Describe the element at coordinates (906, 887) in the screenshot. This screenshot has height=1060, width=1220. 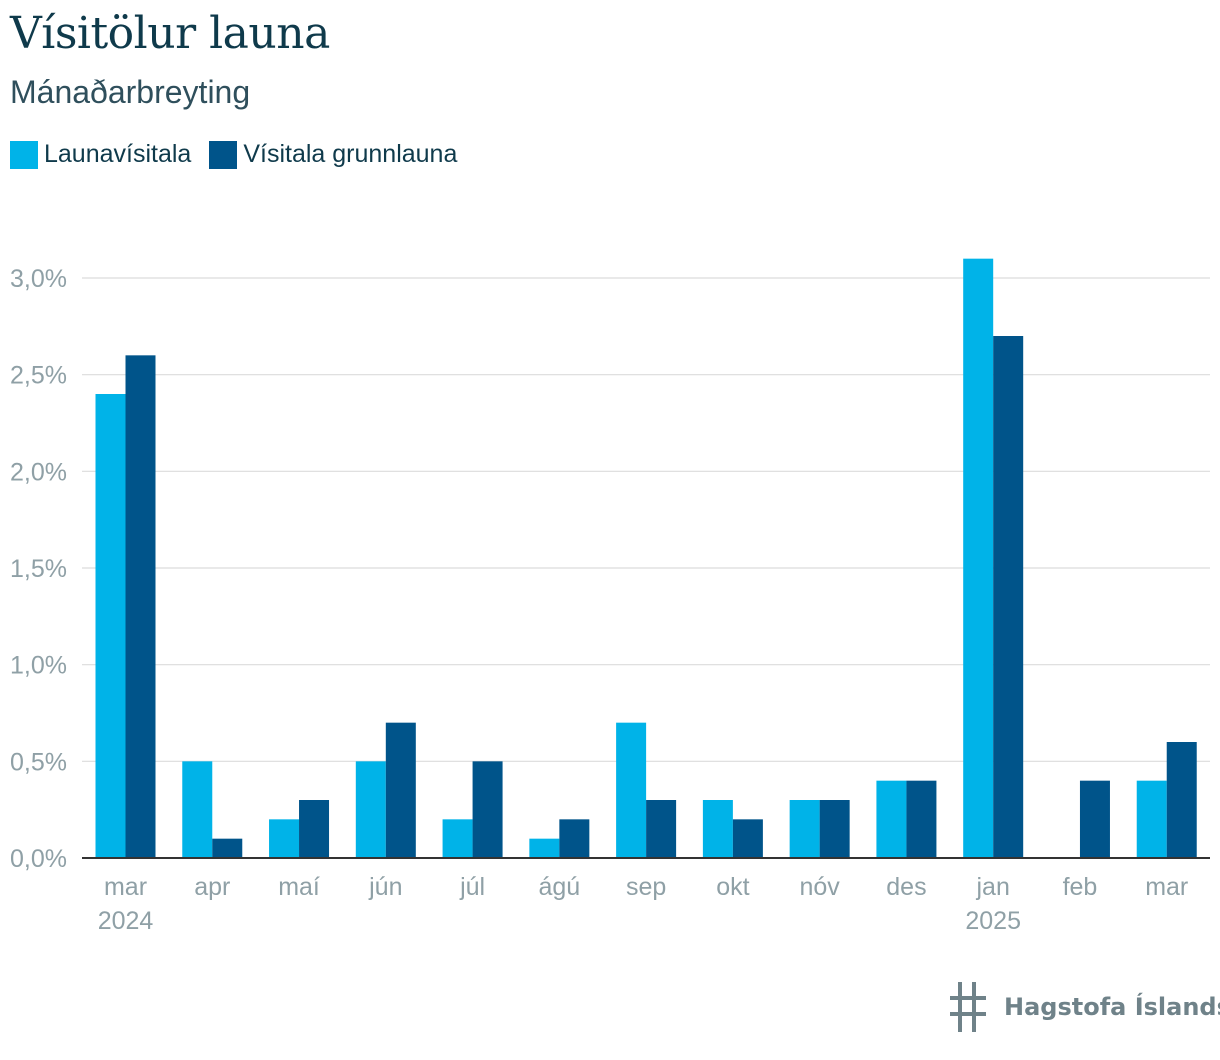
I see `x-tick-label: des` at that location.